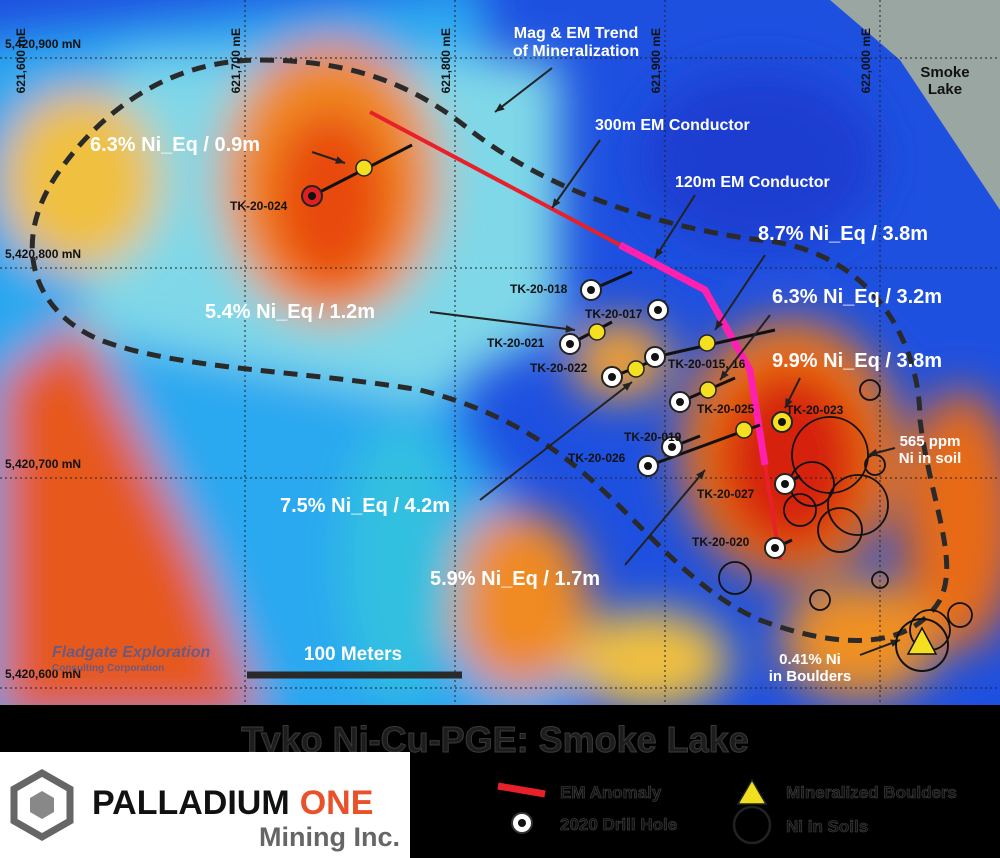 Image resolution: width=1000 pixels, height=858 pixels. I want to click on soil-label: Ni in soil, so click(930, 458).